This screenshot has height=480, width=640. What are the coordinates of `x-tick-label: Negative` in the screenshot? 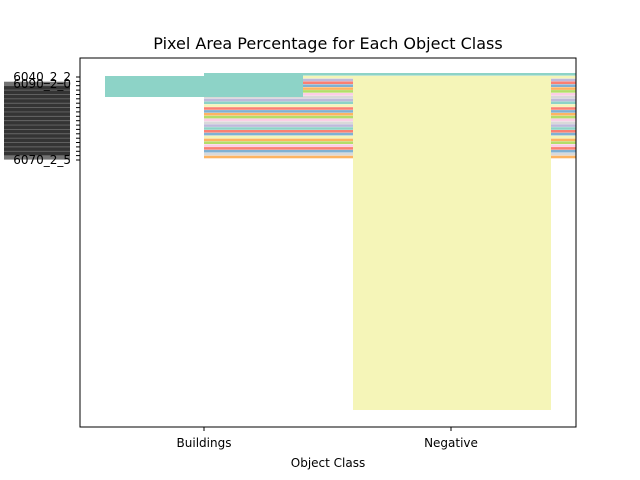 It's located at (451, 443).